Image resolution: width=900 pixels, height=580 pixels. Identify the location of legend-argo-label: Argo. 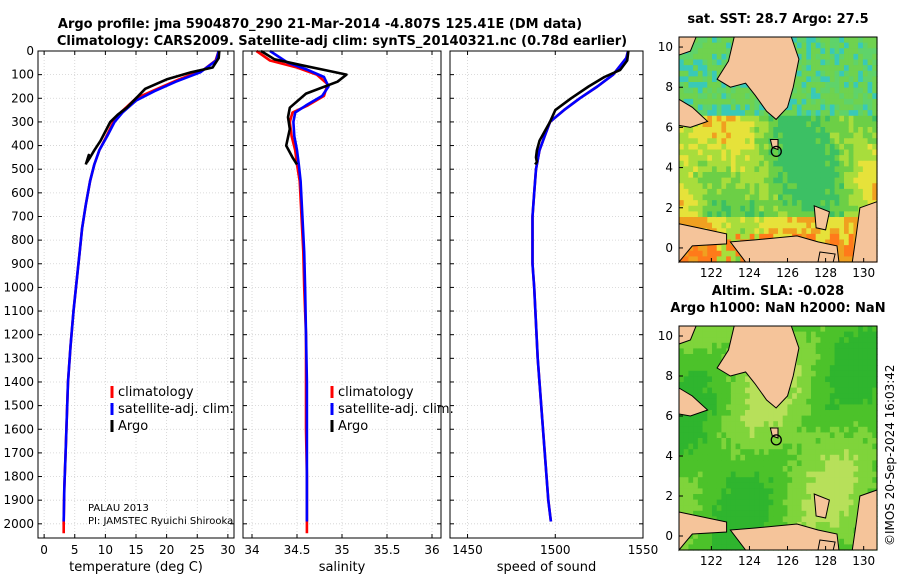
(133, 426).